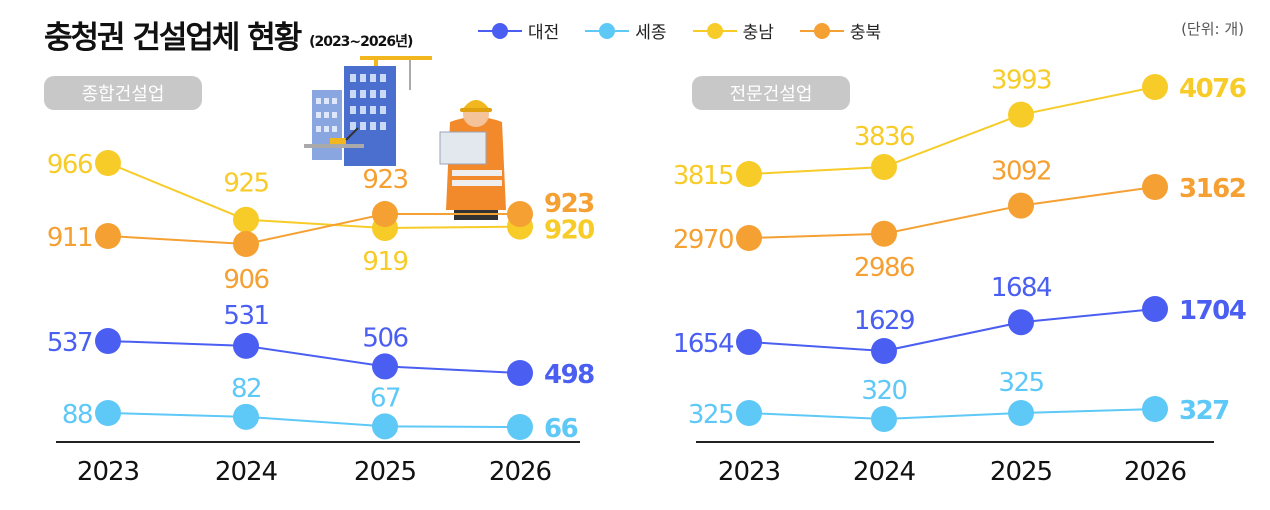 The width and height of the screenshot is (1270, 510). I want to click on data-label: 531, so click(245, 316).